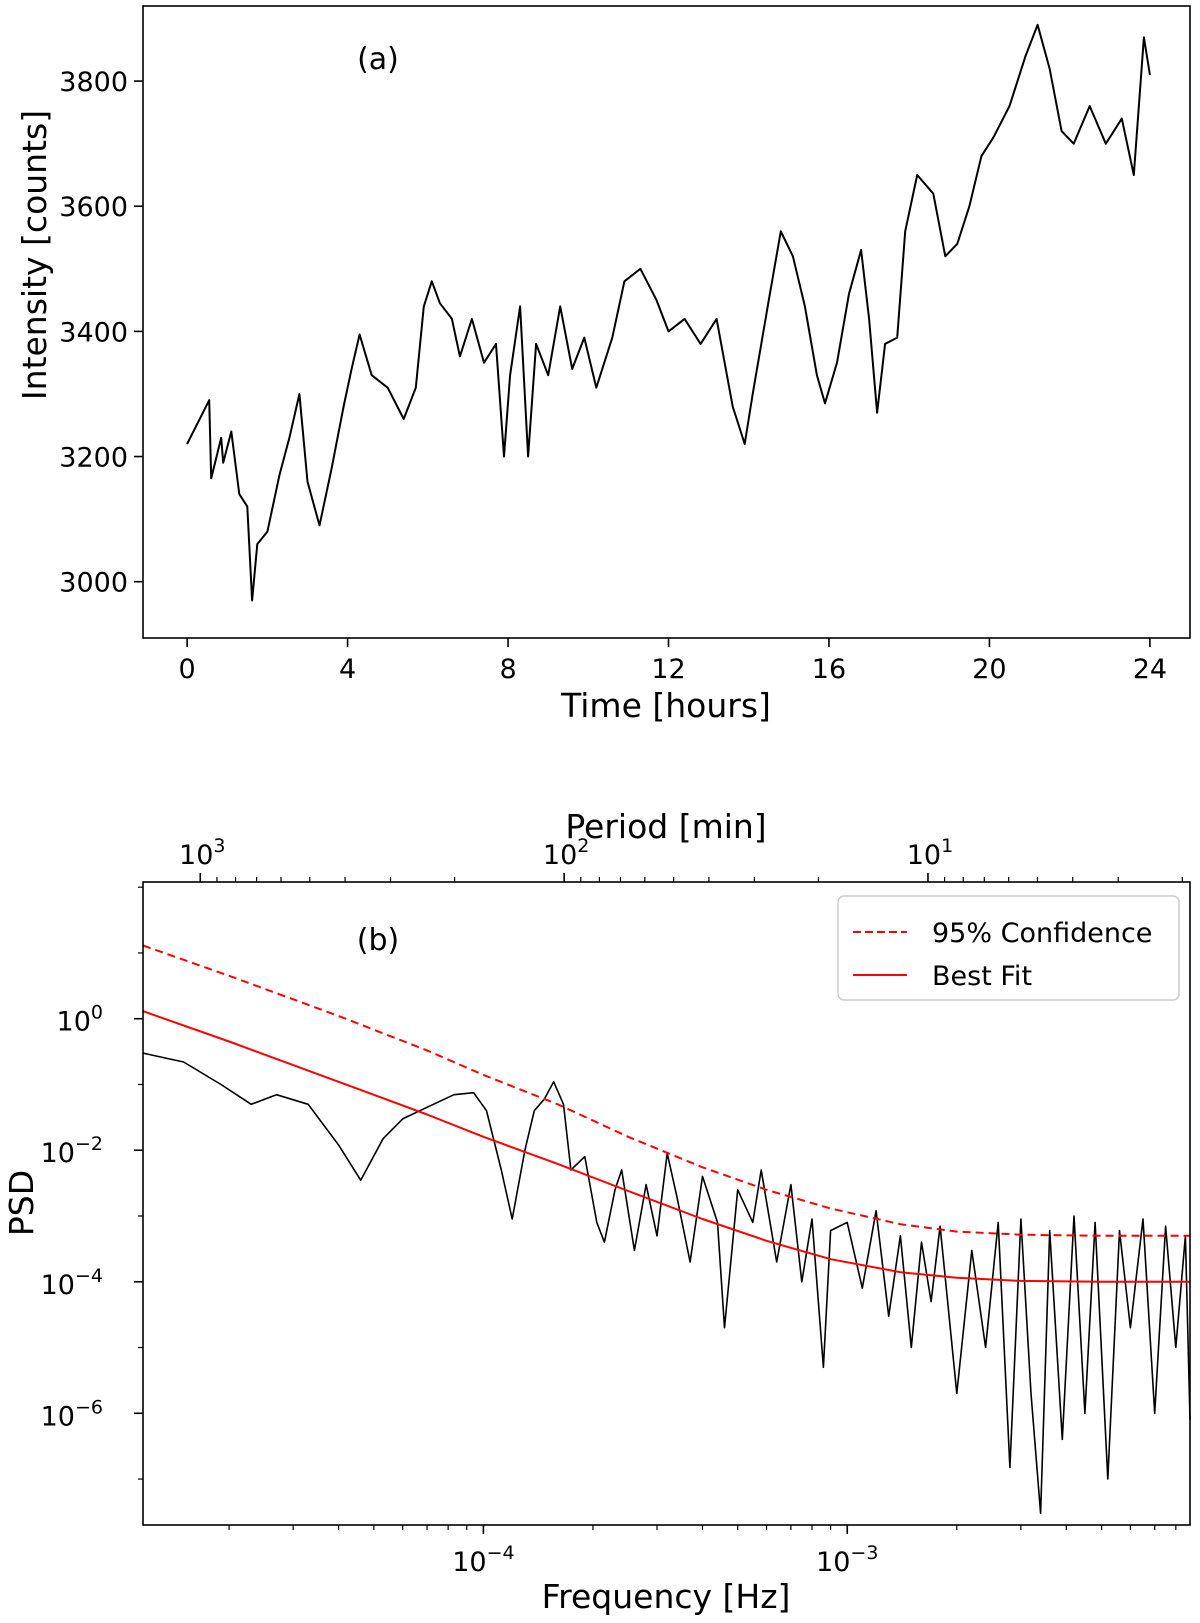 Image resolution: width=1200 pixels, height=1623 pixels. I want to click on b-x-tick-label: 10⁻⁴, so click(483, 1560).